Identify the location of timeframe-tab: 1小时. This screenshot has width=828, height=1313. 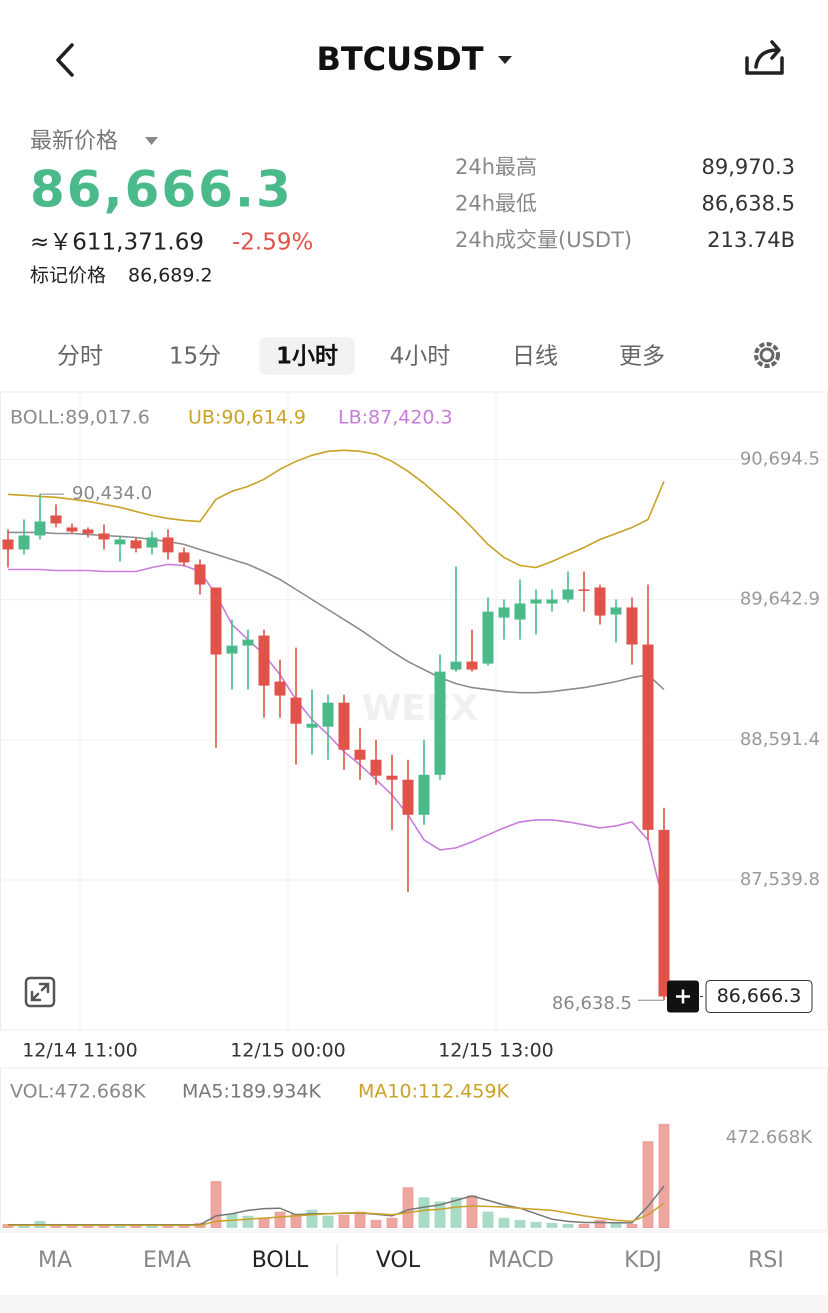
(307, 357).